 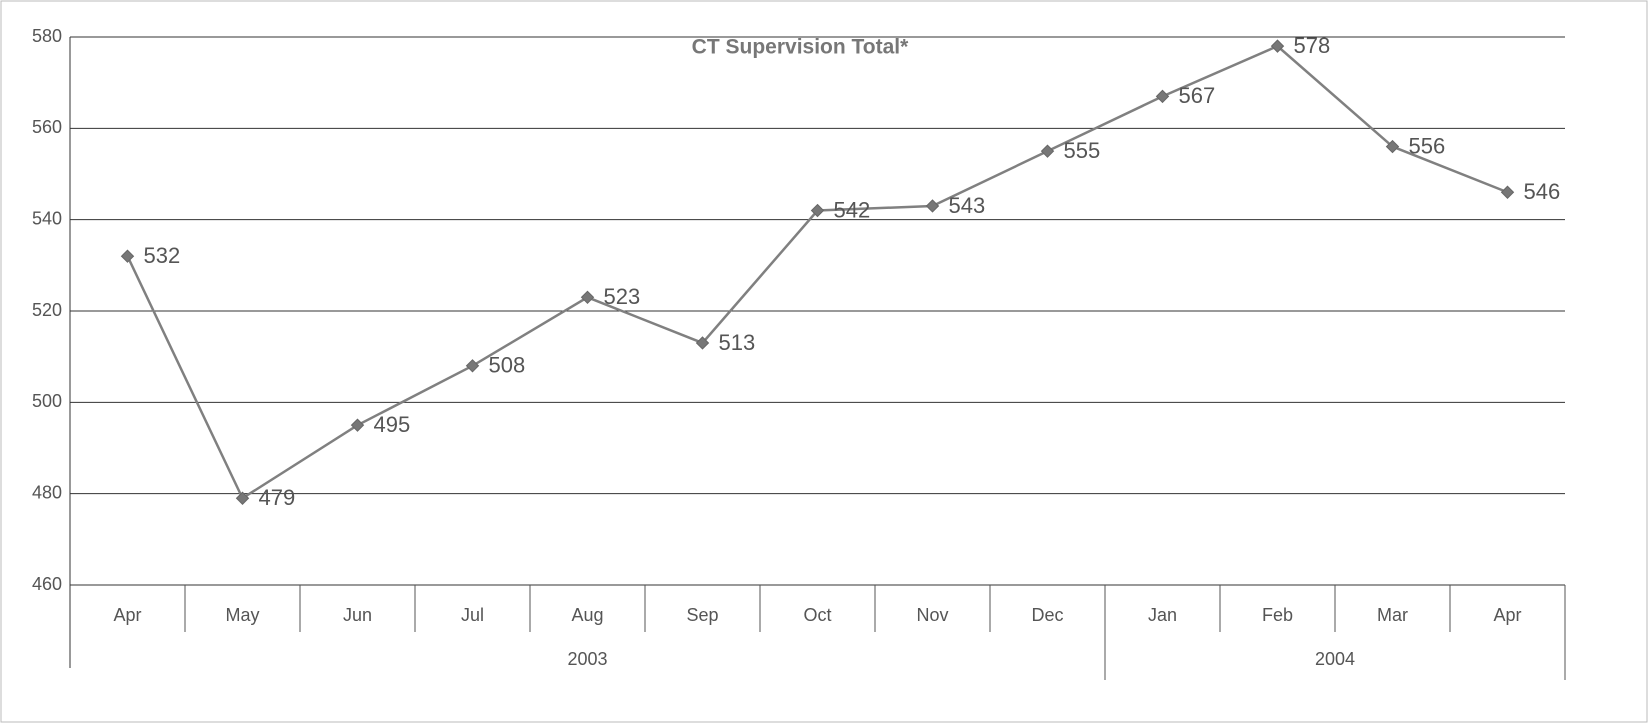 What do you see at coordinates (1047, 615) in the screenshot?
I see `x-tick-label: Dec` at bounding box center [1047, 615].